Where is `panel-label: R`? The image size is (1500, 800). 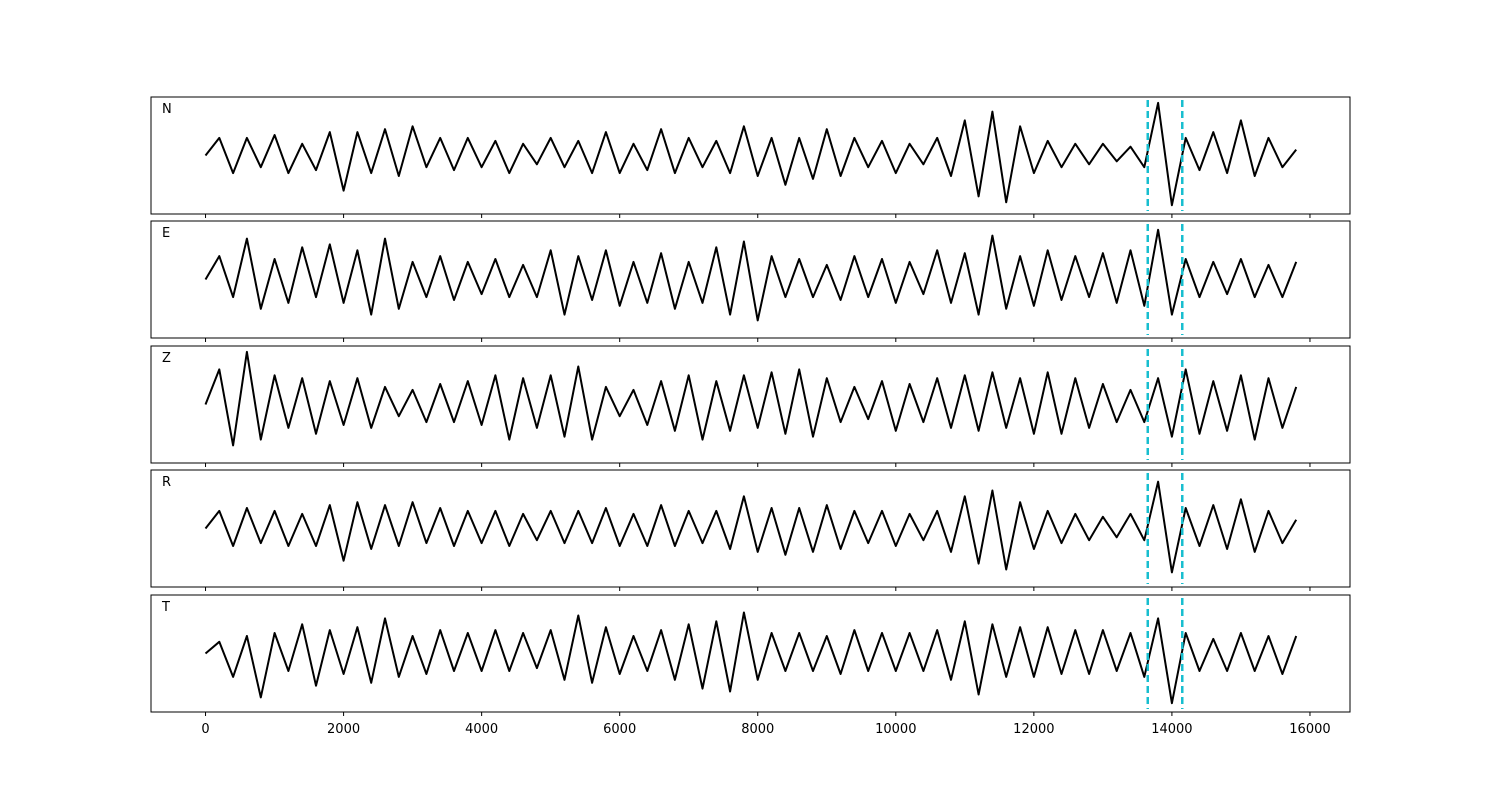
panel-label: R is located at coordinates (166, 482).